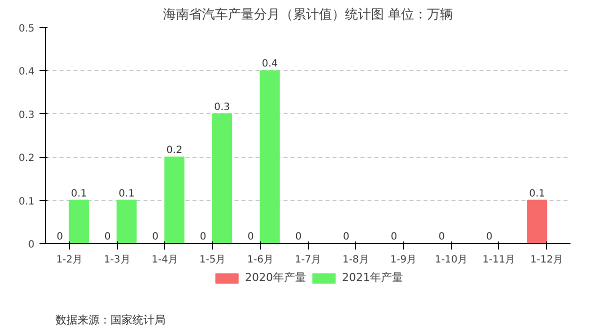  I want to click on y-tick-label: 0, so click(31, 245).